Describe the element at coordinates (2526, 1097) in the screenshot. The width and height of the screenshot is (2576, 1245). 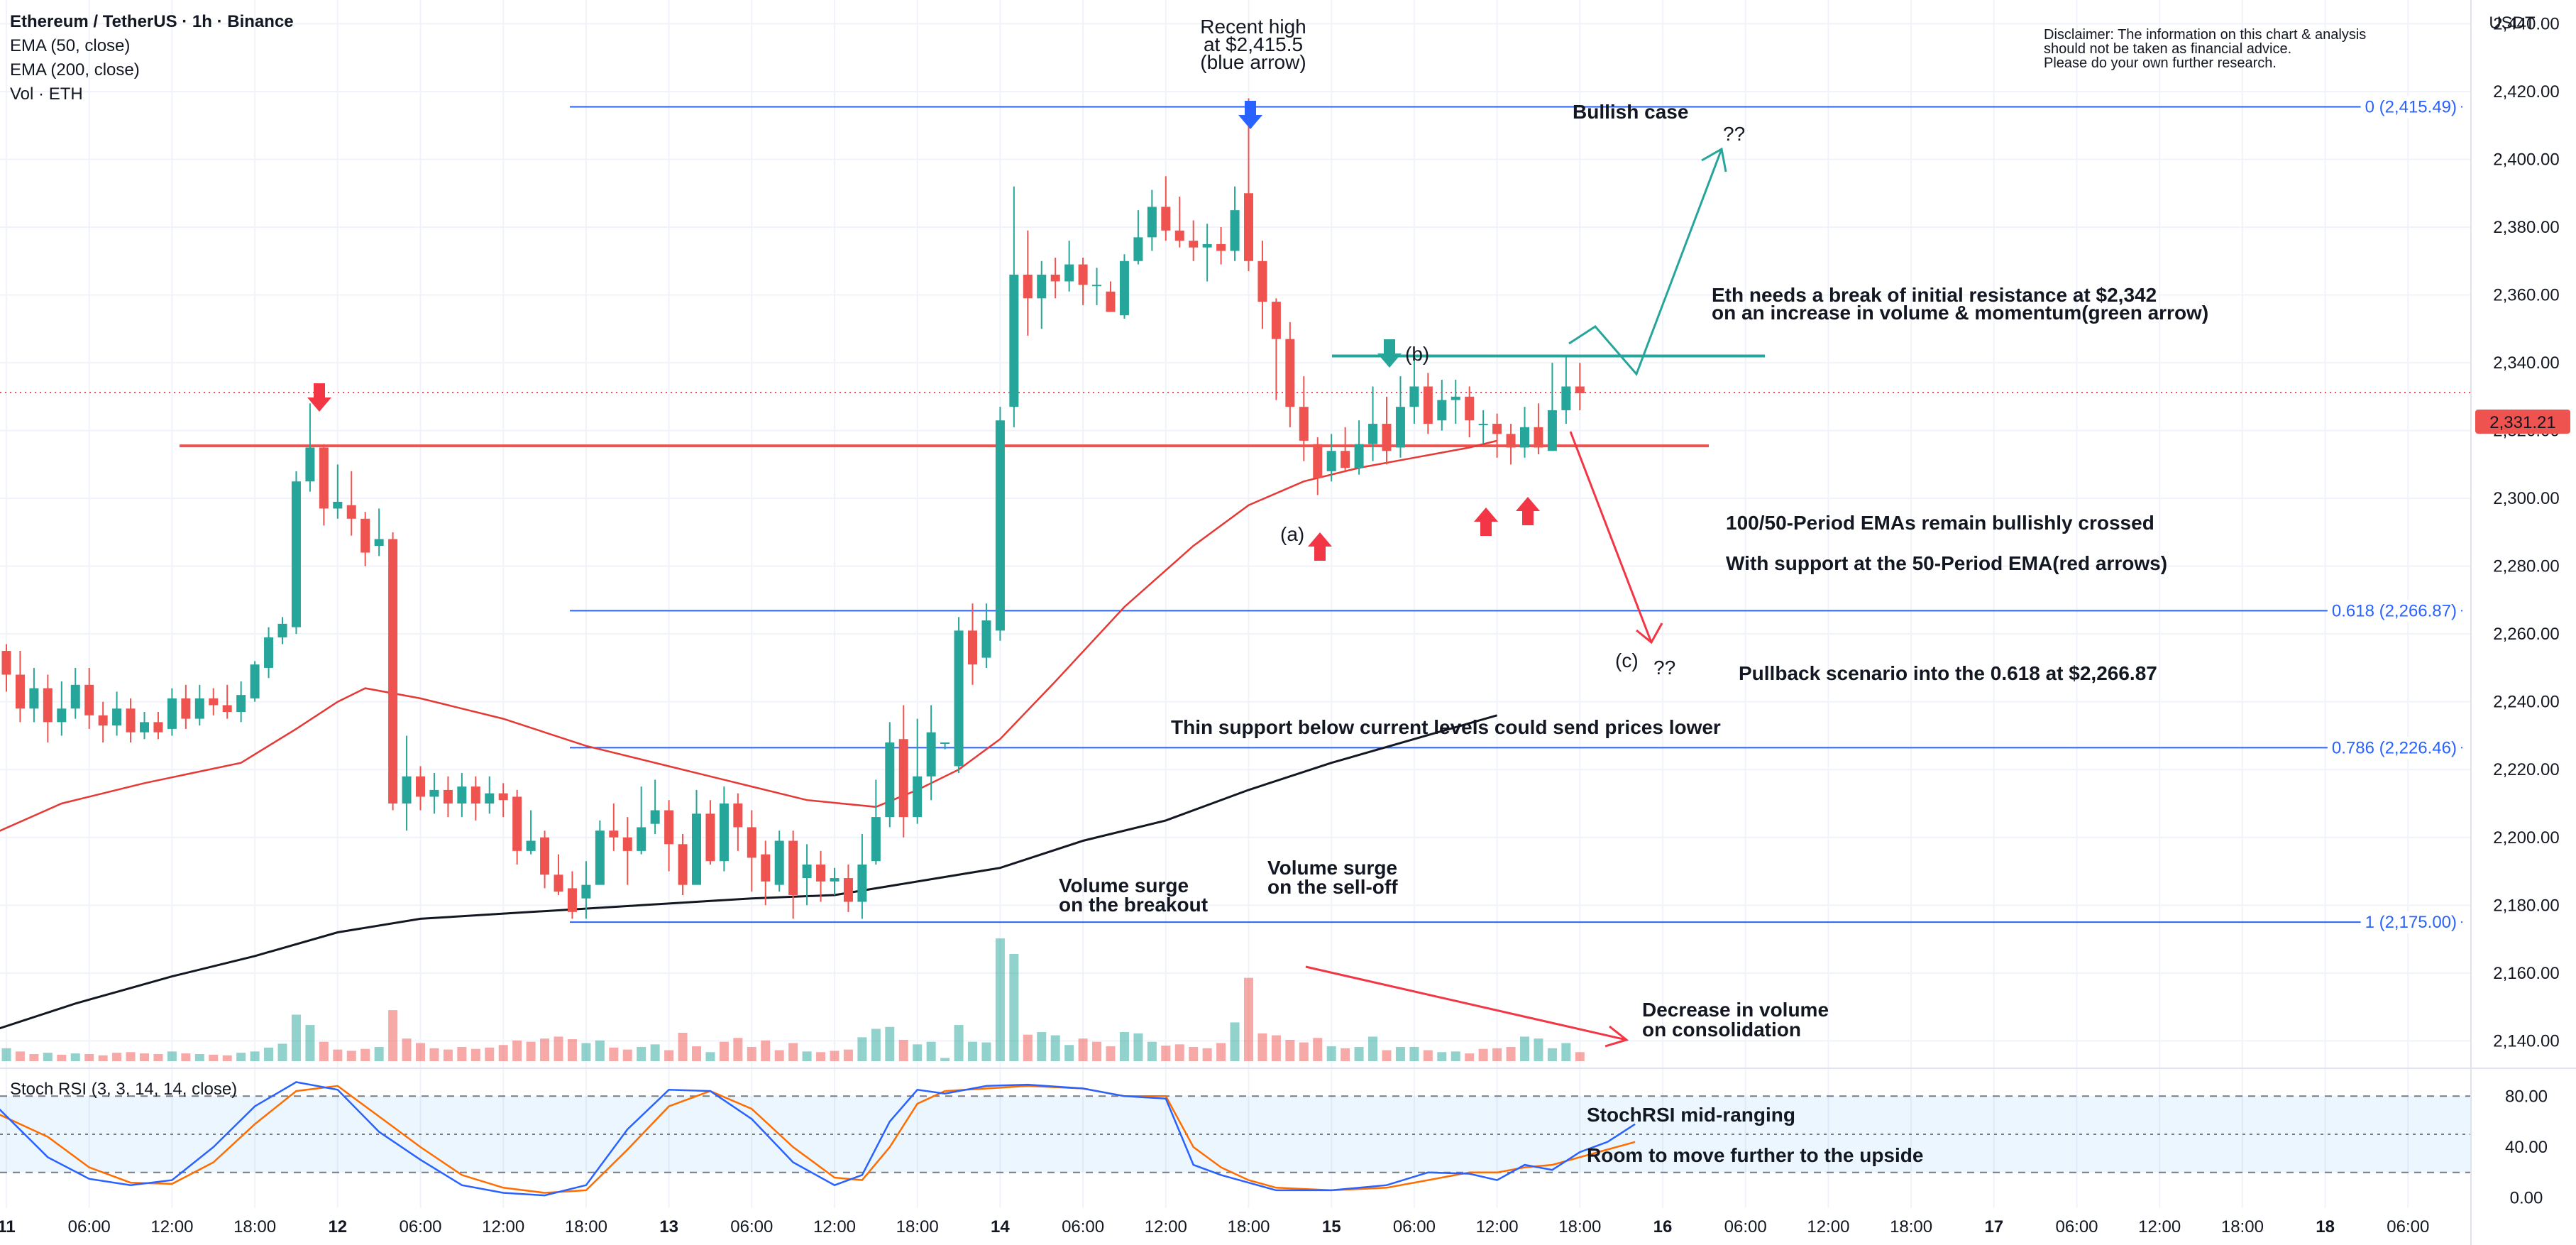
I see `stoch-tick-label: 80.00` at that location.